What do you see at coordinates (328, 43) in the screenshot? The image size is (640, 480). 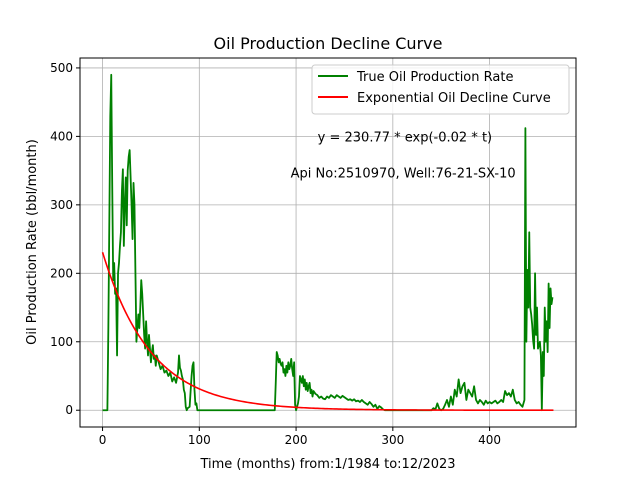 I see `chart-title: Oil Production Decline Curve` at bounding box center [328, 43].